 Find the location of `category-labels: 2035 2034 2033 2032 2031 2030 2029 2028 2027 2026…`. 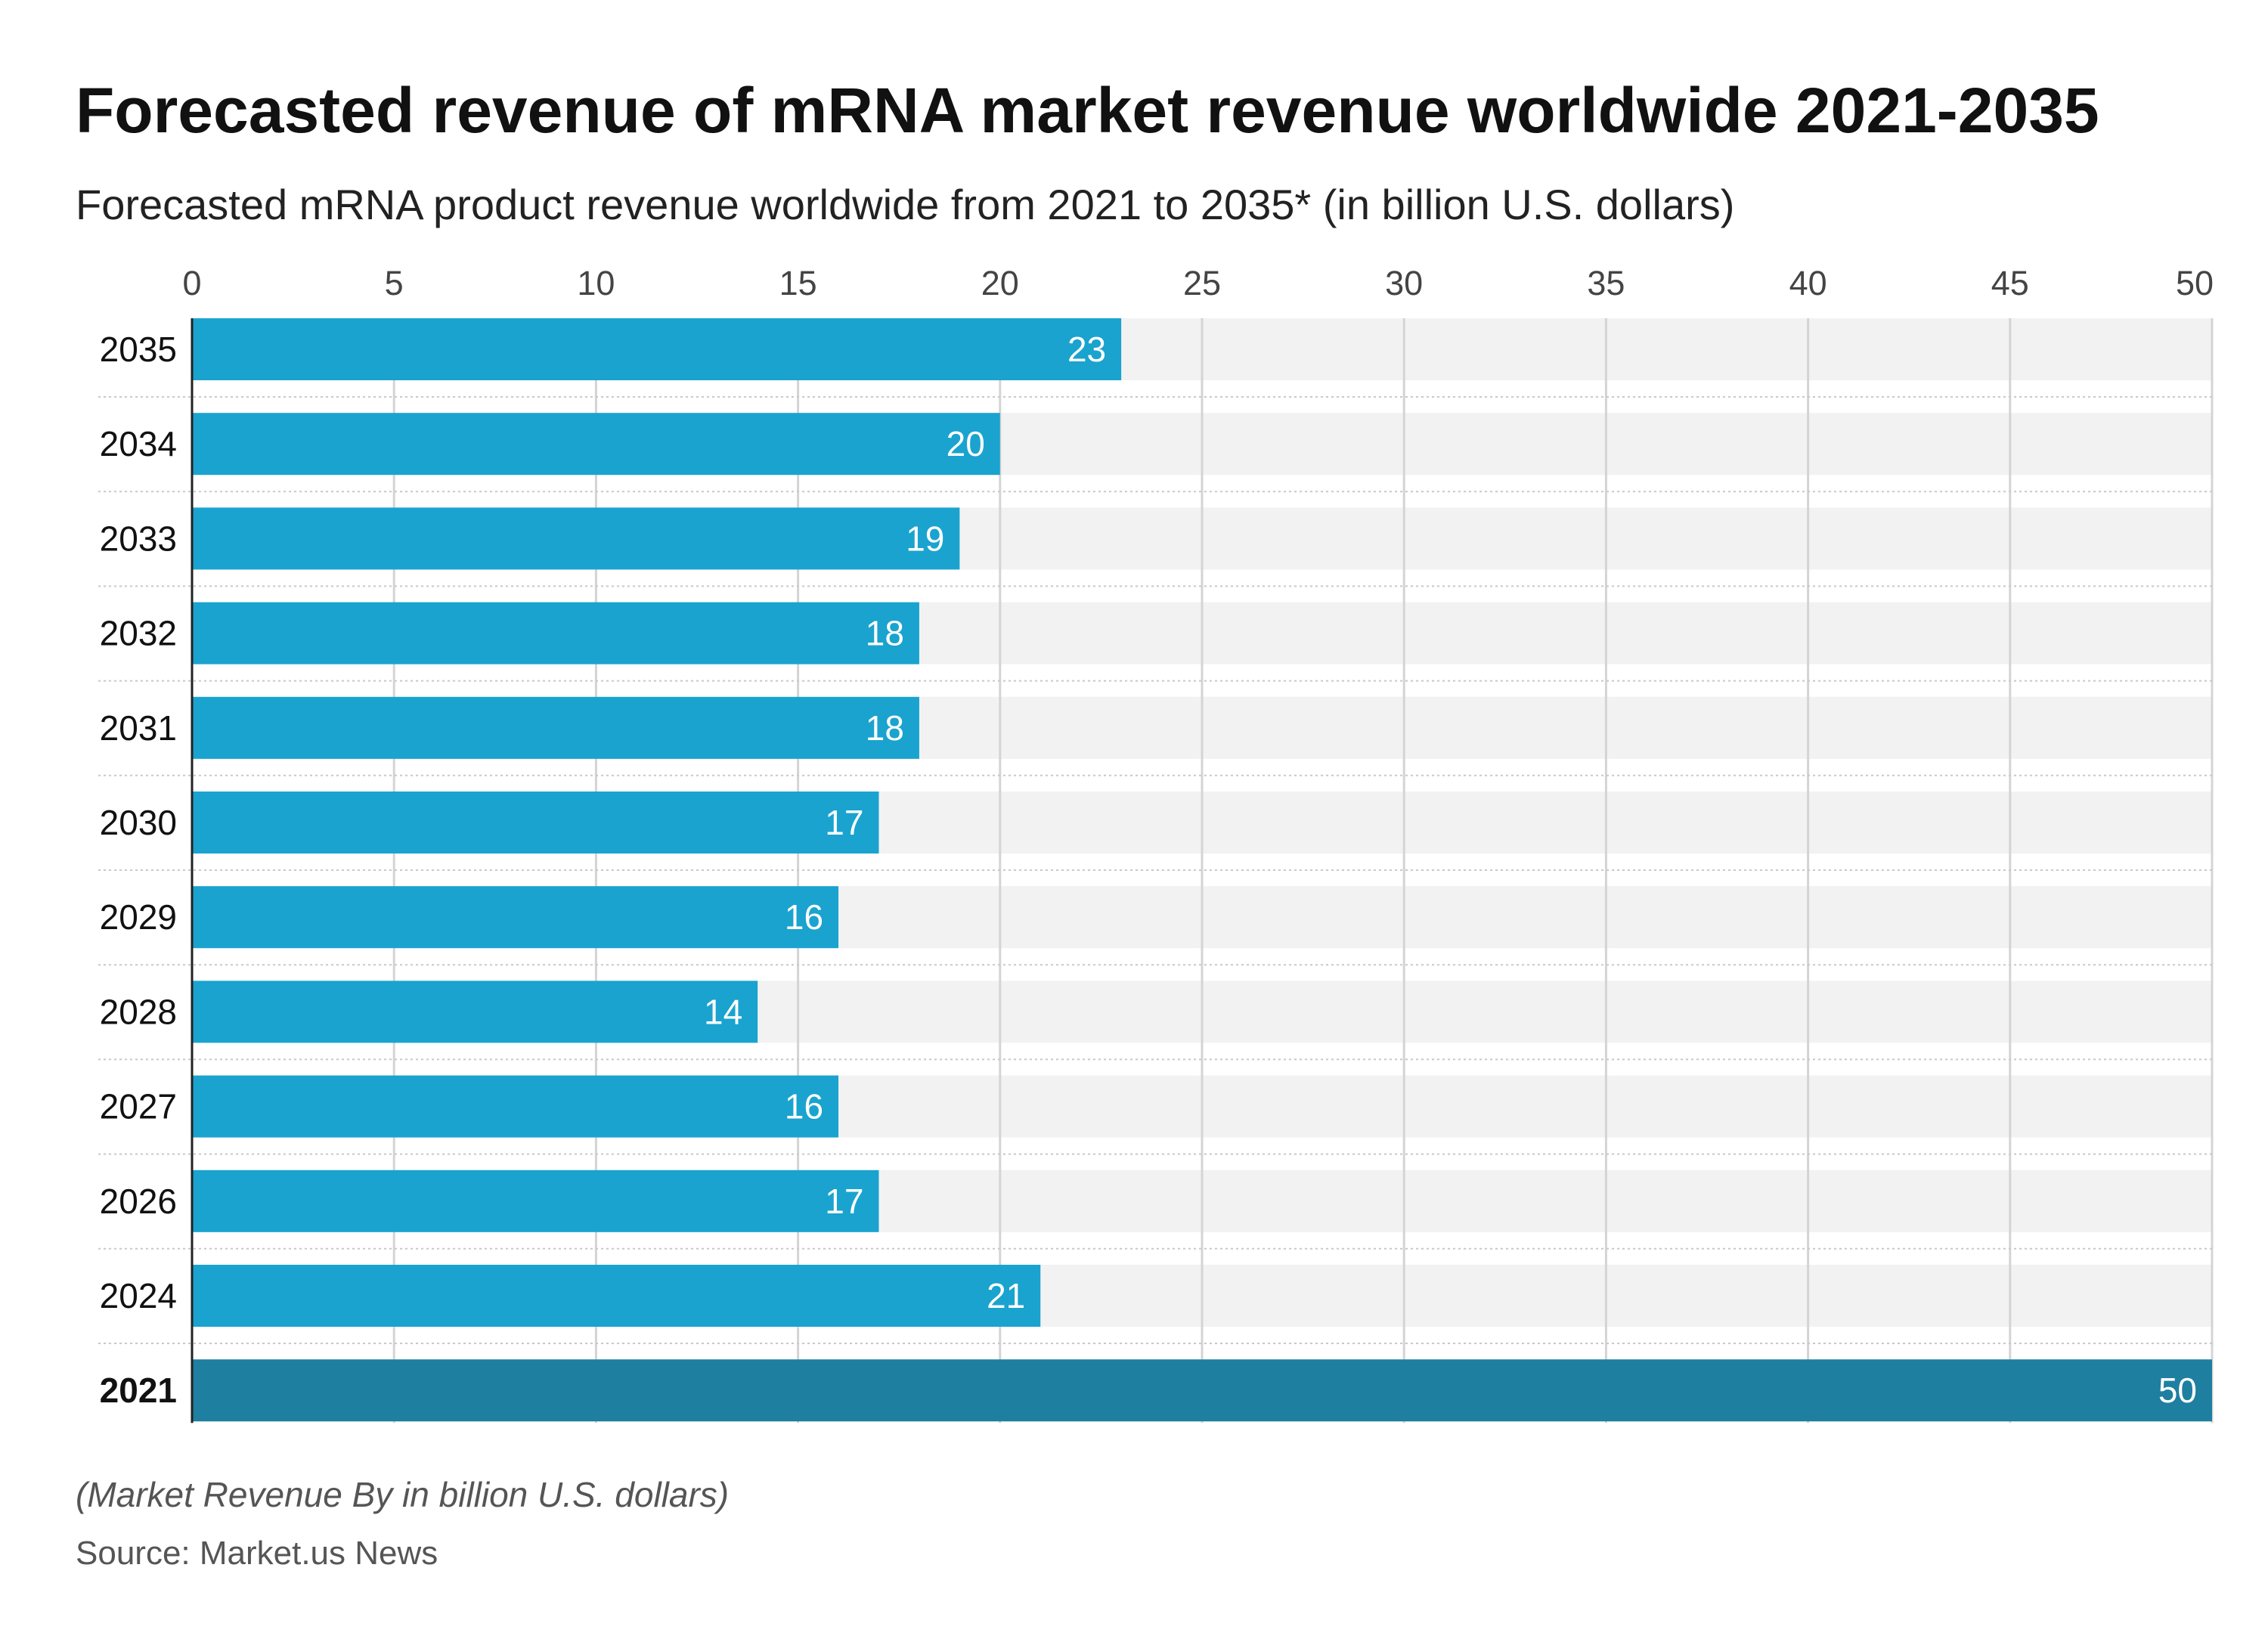

category-labels: 2035 2034 2033 2032 2031 2030 2029 2028 2027 2026… is located at coordinates (138, 870).